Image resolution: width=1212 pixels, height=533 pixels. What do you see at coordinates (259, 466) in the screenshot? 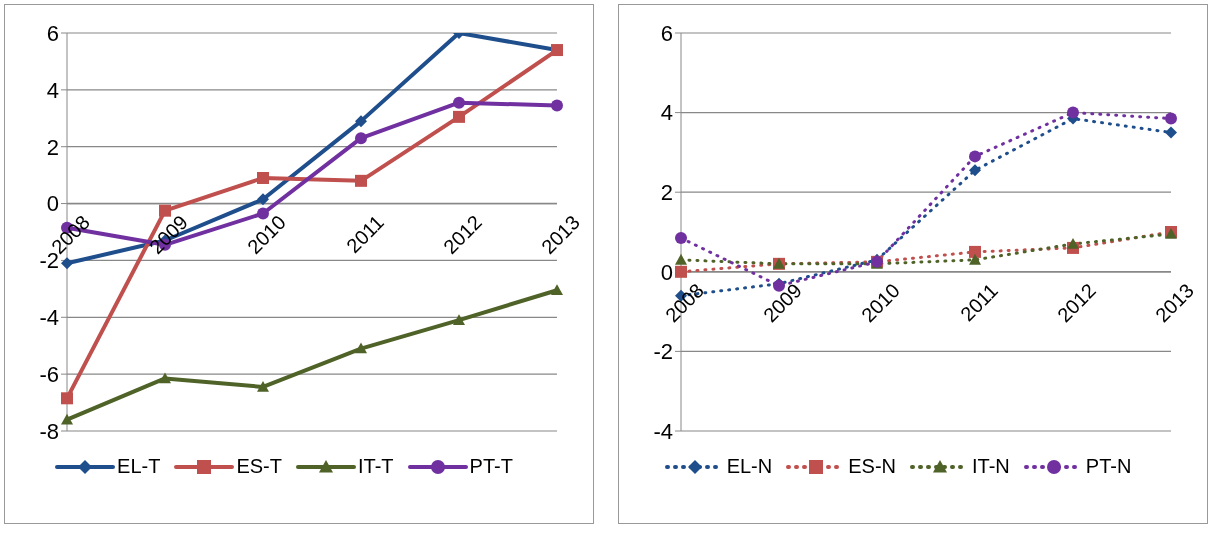
I see `legend-label: ES-T` at bounding box center [259, 466].